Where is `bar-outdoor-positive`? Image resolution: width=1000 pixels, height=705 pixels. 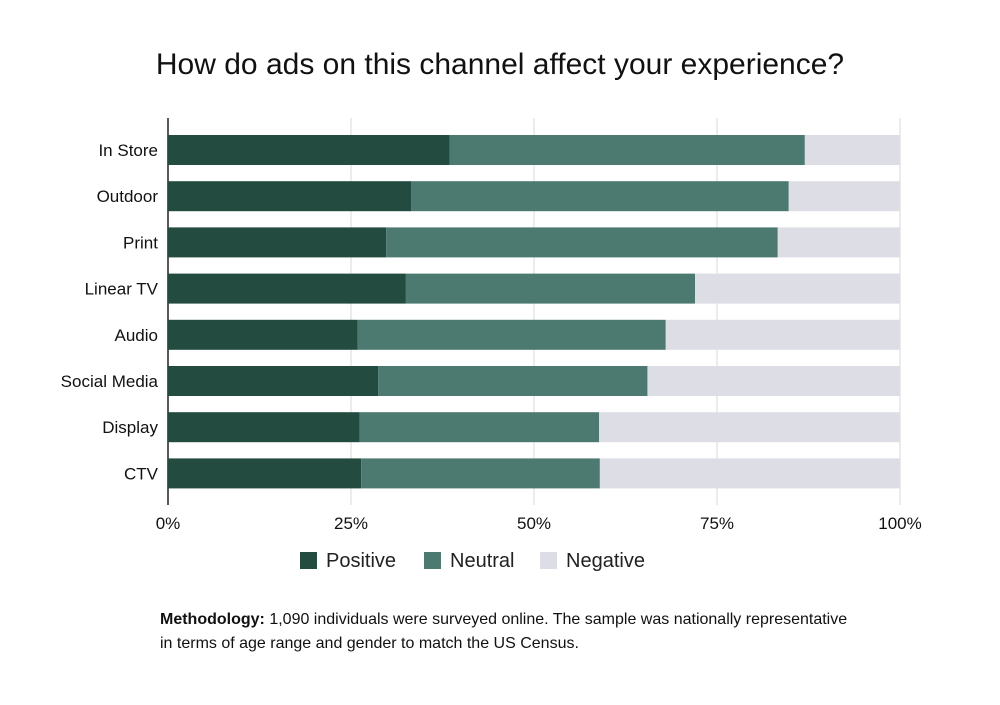
bar-outdoor-positive is located at coordinates (290, 196).